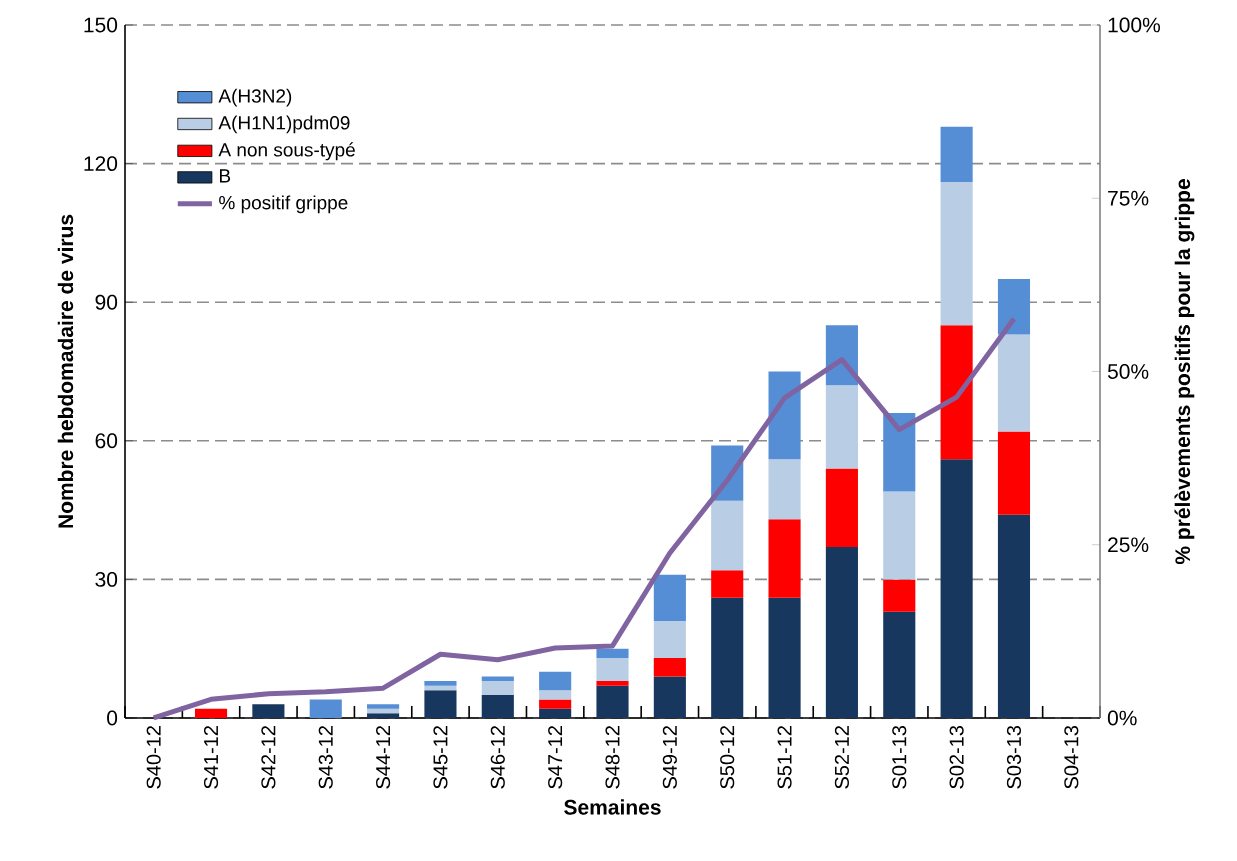  What do you see at coordinates (612, 807) in the screenshot?
I see `x-axis-title: Semaines` at bounding box center [612, 807].